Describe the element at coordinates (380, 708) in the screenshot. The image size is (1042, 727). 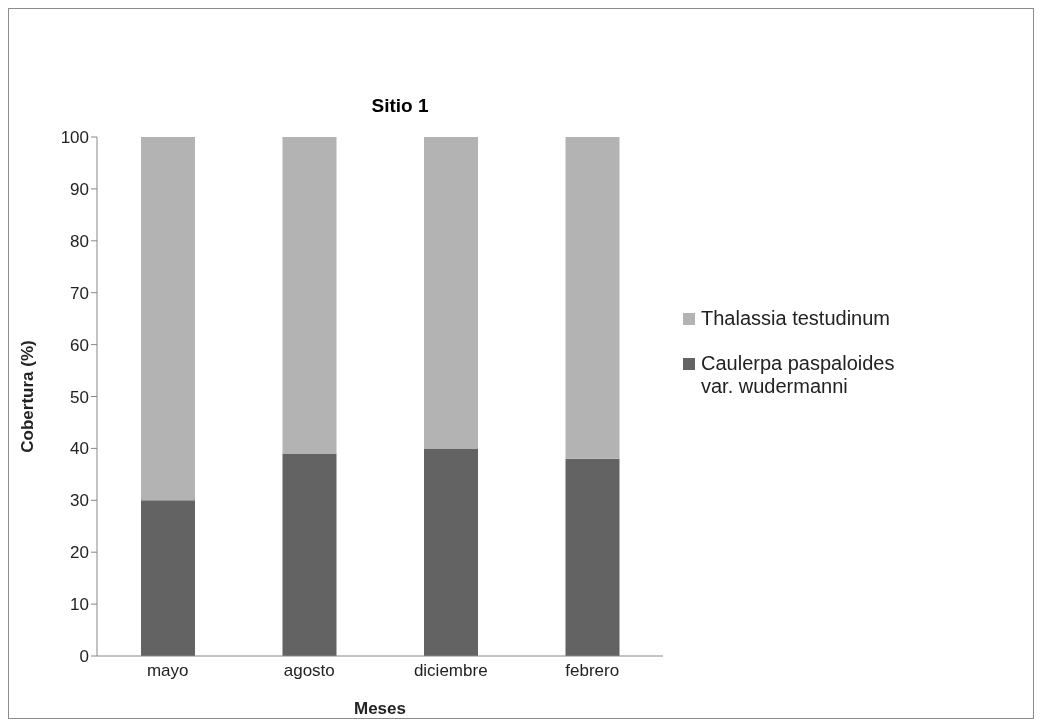
I see `x-axis-title: Meses` at that location.